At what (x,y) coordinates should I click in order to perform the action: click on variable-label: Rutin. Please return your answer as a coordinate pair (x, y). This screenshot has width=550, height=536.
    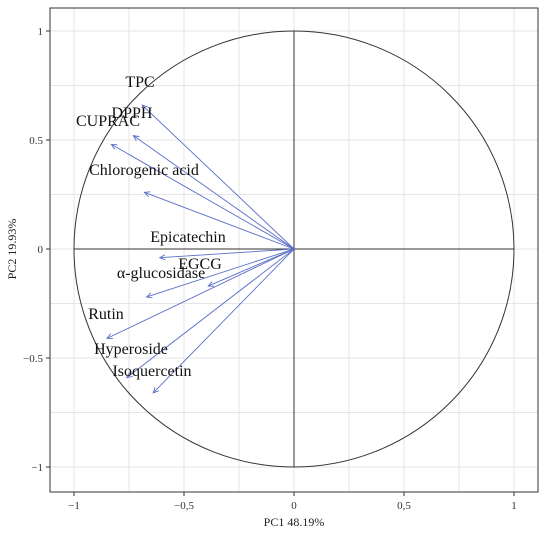
    Looking at the image, I should click on (106, 314).